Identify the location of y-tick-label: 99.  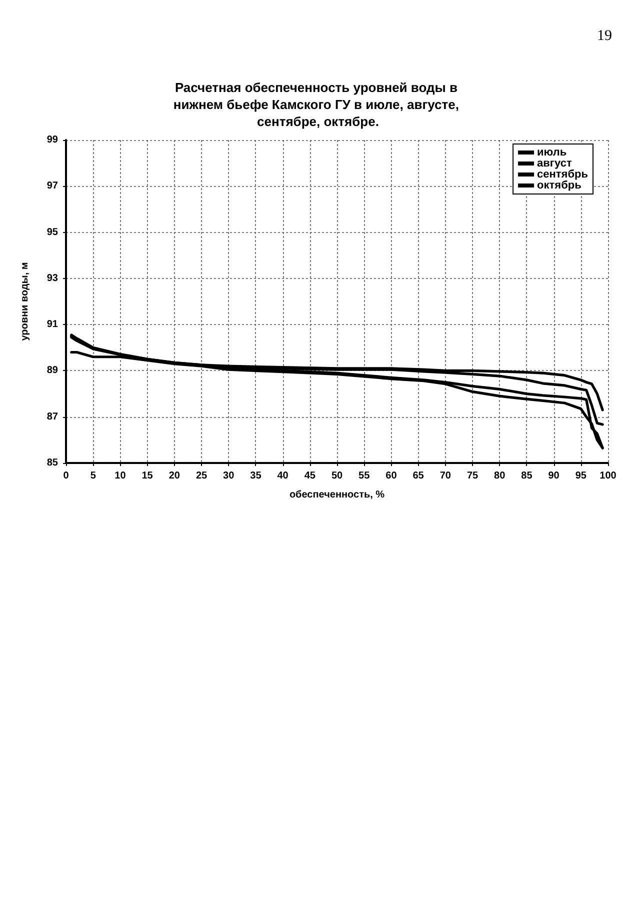
(52, 140).